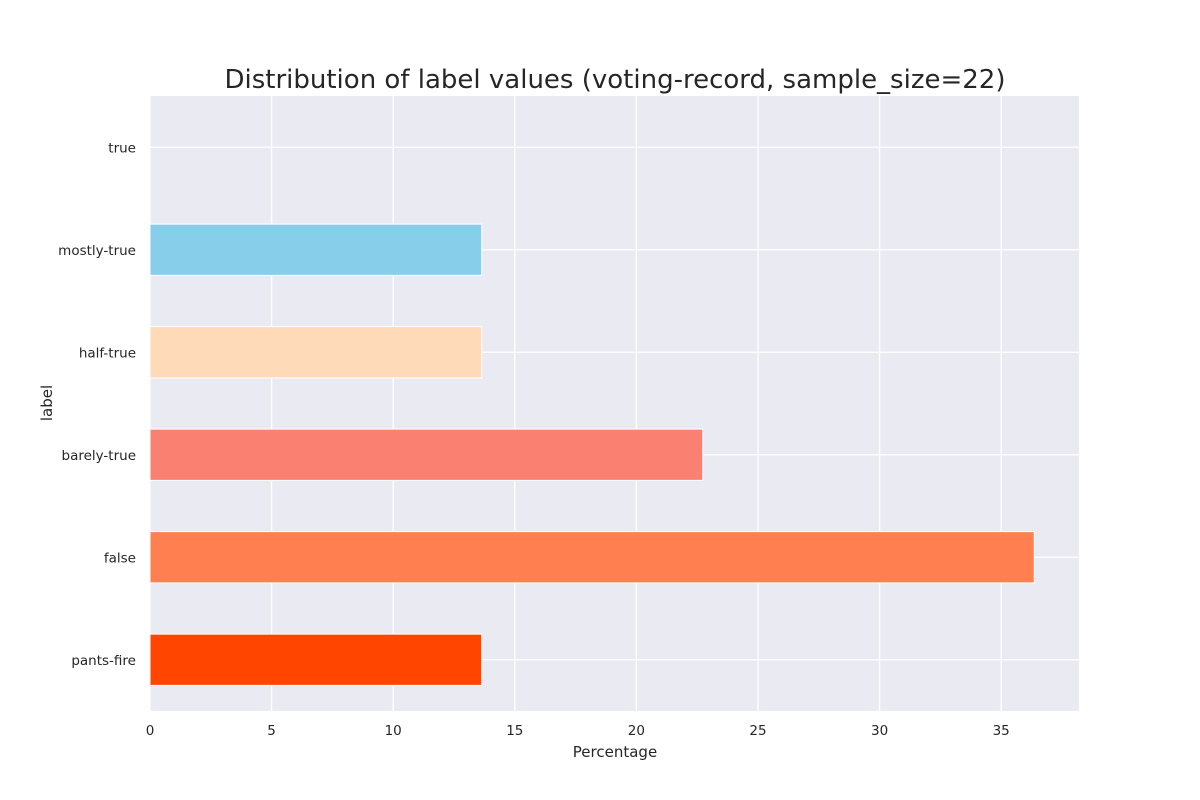 The image size is (1200, 800). What do you see at coordinates (47, 403) in the screenshot?
I see `y-axis-label: label` at bounding box center [47, 403].